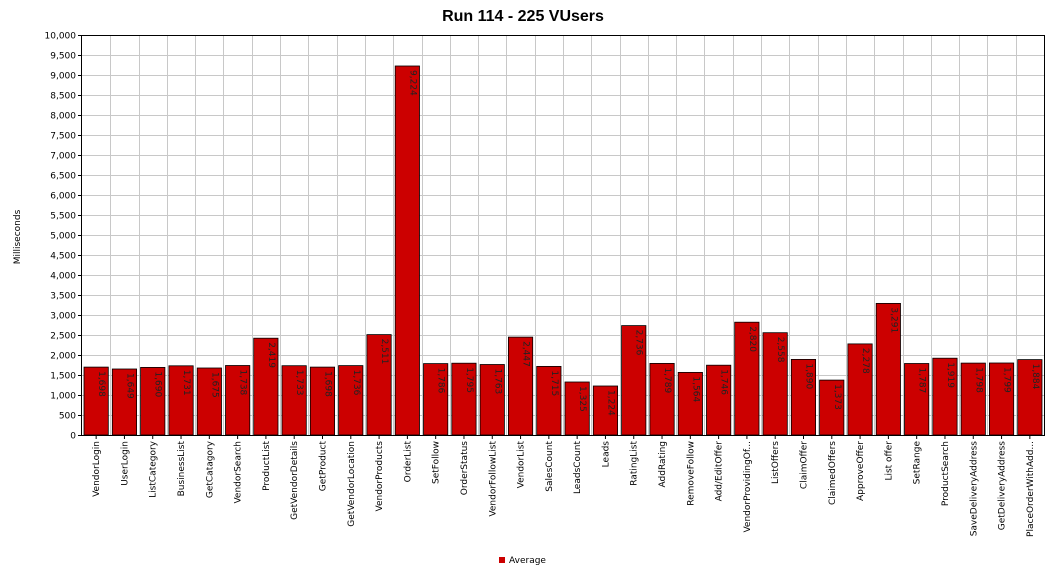  I want to click on y-tick-label: 1,000, so click(63, 397).